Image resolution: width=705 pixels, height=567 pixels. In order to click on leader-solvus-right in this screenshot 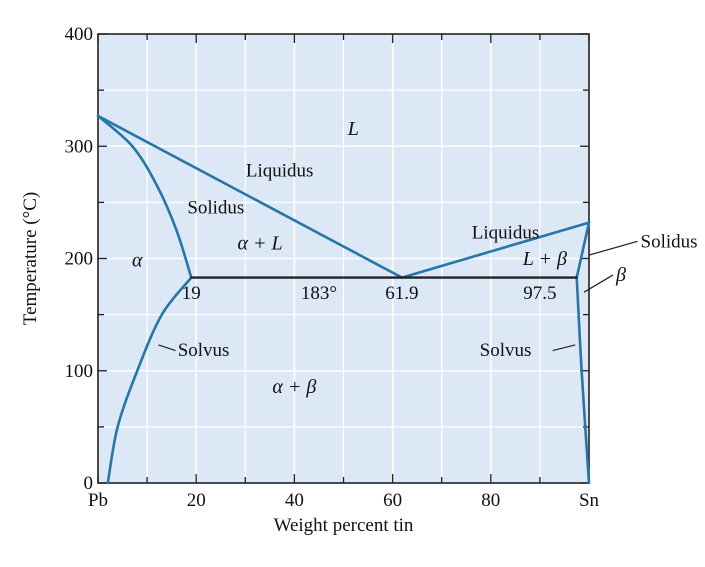, I will do `click(564, 348)`.